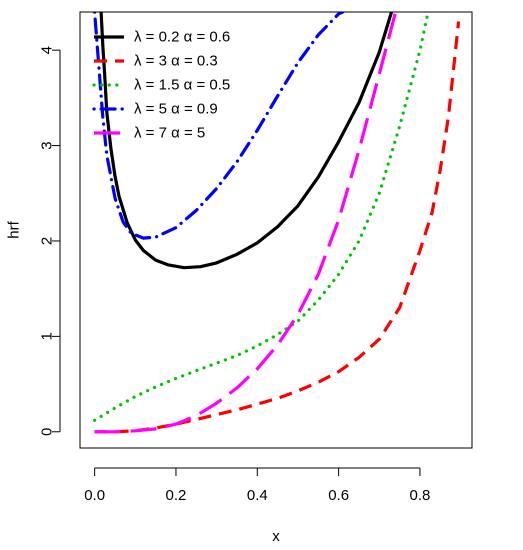  What do you see at coordinates (257, 485) in the screenshot?
I see `x-axis: 0.0 0.2 0.4 0.6 0.8` at bounding box center [257, 485].